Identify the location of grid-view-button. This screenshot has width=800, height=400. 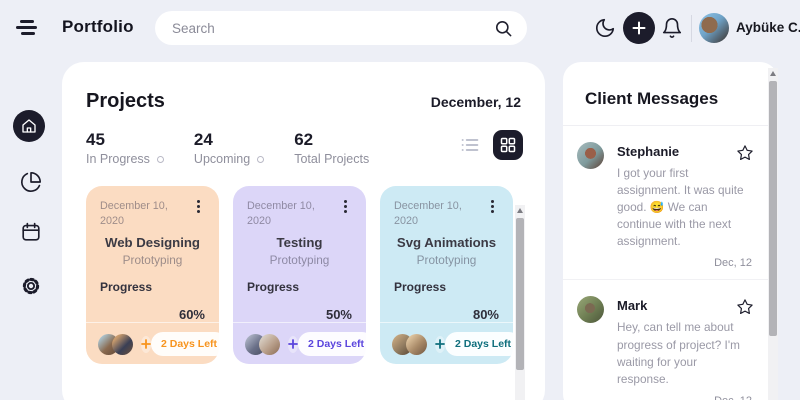
(508, 145).